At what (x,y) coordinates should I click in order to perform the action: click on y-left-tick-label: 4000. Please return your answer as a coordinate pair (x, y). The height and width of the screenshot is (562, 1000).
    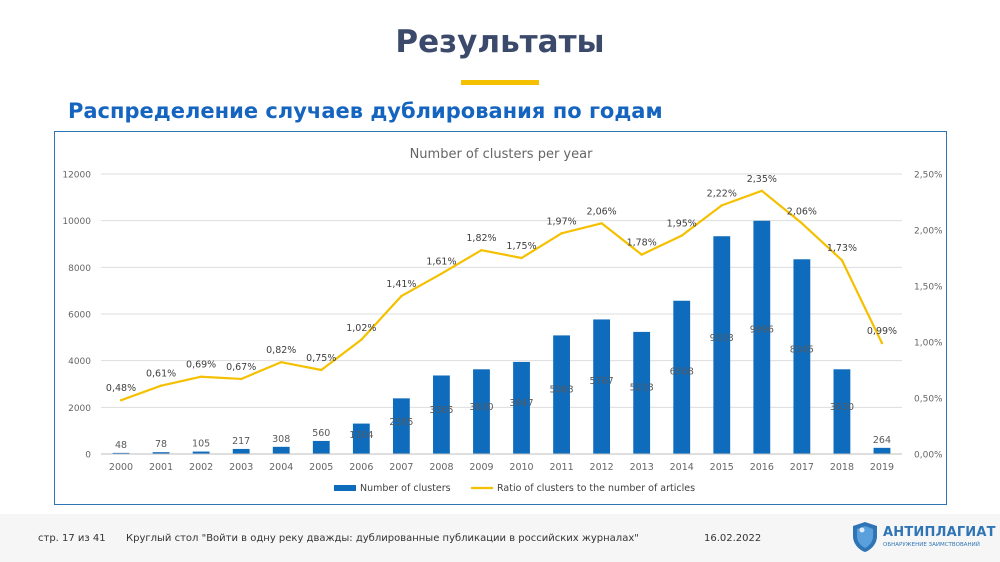
    Looking at the image, I should click on (79, 362).